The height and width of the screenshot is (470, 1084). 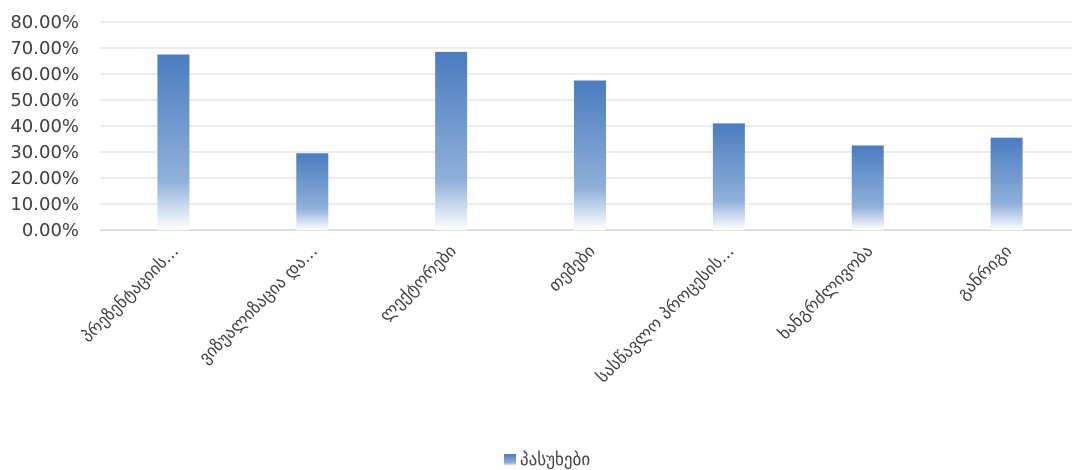 What do you see at coordinates (826, 292) in the screenshot?
I see `x-tick-label: ხანგრძლივობა` at bounding box center [826, 292].